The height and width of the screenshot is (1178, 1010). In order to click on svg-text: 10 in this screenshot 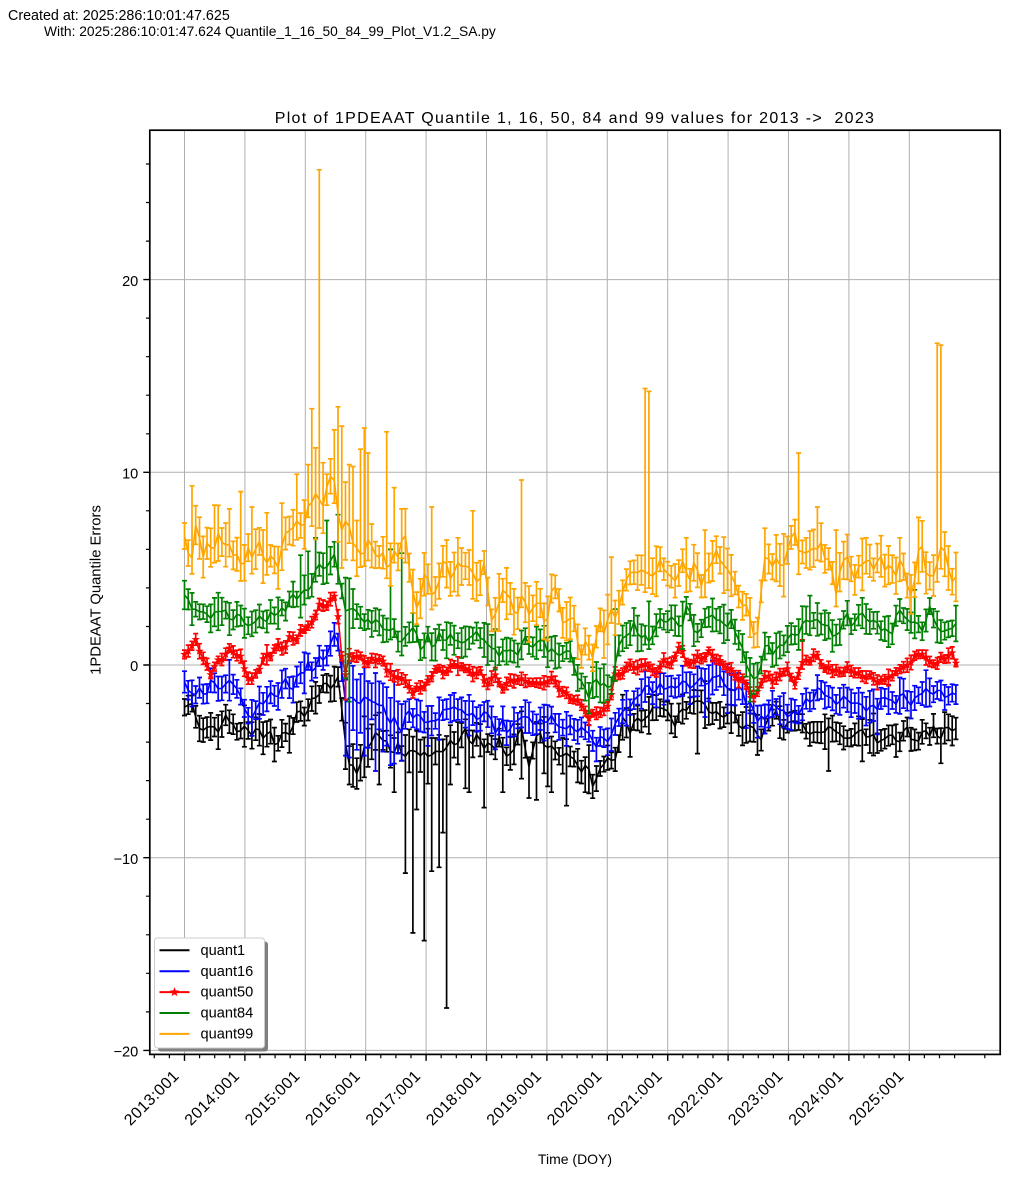, I will do `click(130, 475)`.